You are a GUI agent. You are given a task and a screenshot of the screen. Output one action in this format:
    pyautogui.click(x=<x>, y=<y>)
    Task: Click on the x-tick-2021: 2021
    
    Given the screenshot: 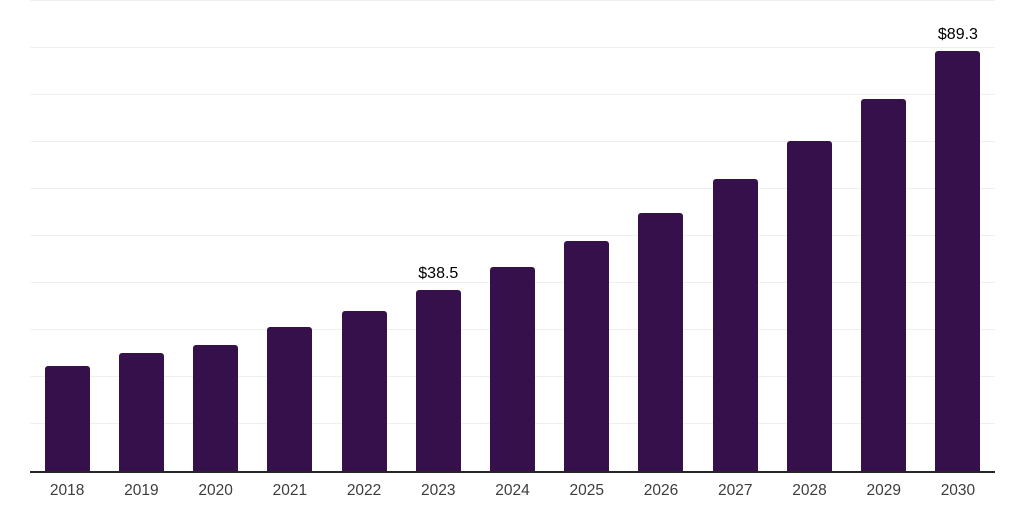 What is the action you would take?
    pyautogui.click(x=290, y=490)
    